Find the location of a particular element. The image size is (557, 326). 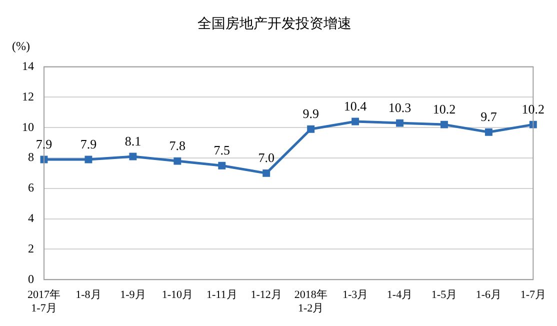

y-axis-title: (%) is located at coordinates (21, 45).